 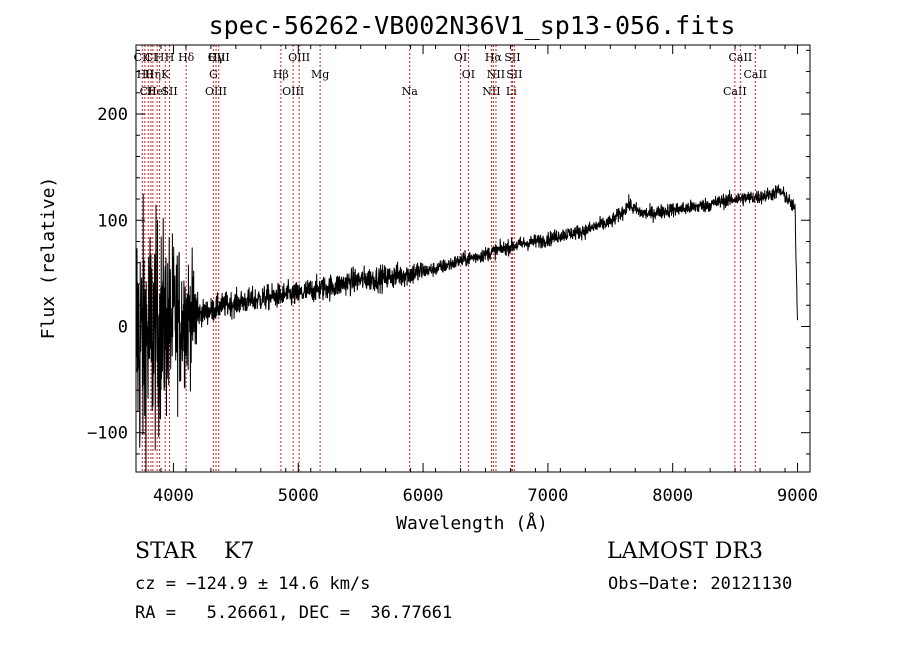 What do you see at coordinates (685, 551) in the screenshot?
I see `survey-name: LAMOST DR3` at bounding box center [685, 551].